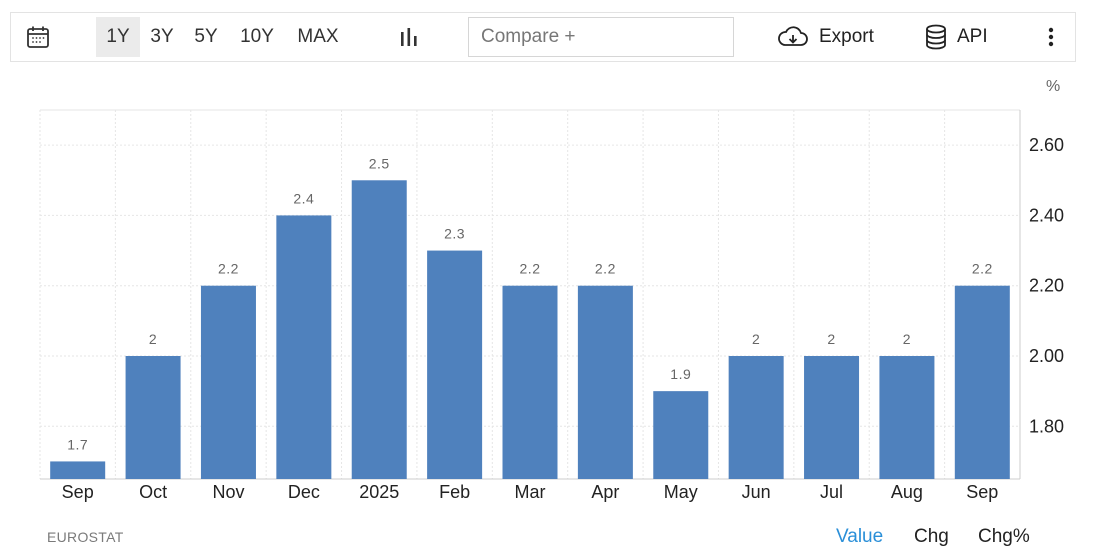  Describe the element at coordinates (605, 492) in the screenshot. I see `x-tick-label: Apr` at that location.